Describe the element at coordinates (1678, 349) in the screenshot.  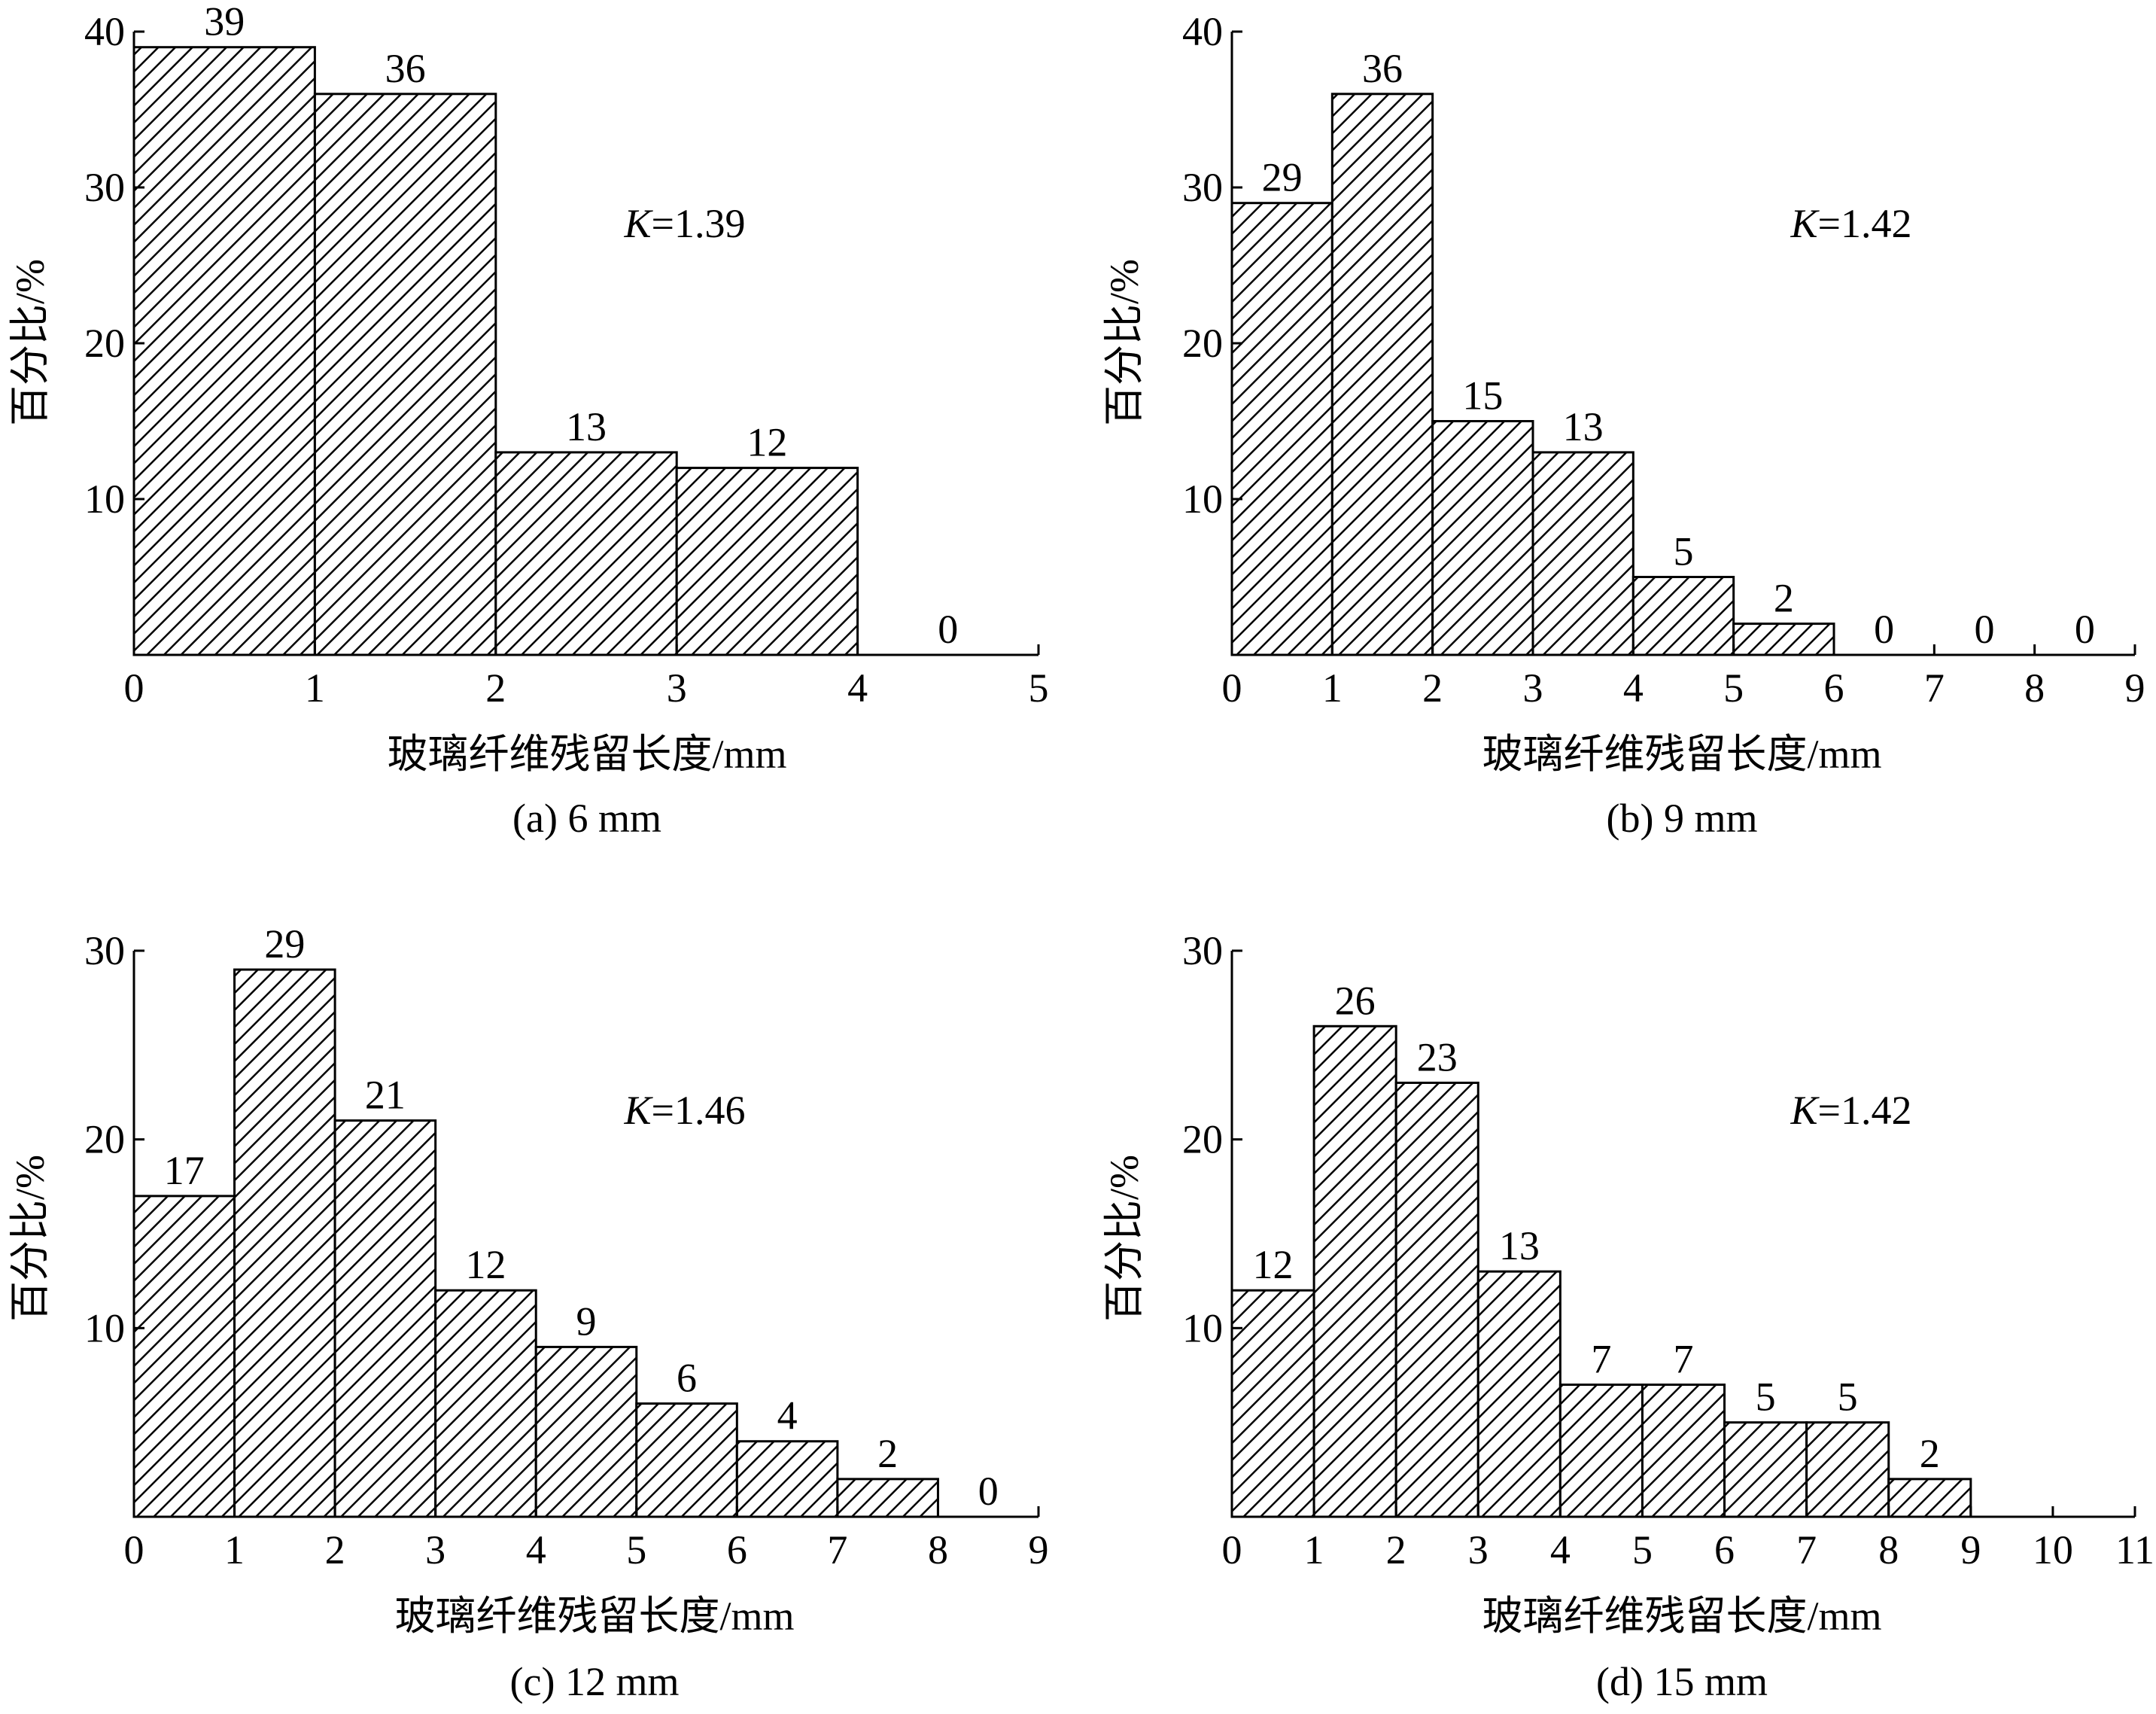
I see `data-labels: 29 36 15 13 5 2 0 0 0` at that location.